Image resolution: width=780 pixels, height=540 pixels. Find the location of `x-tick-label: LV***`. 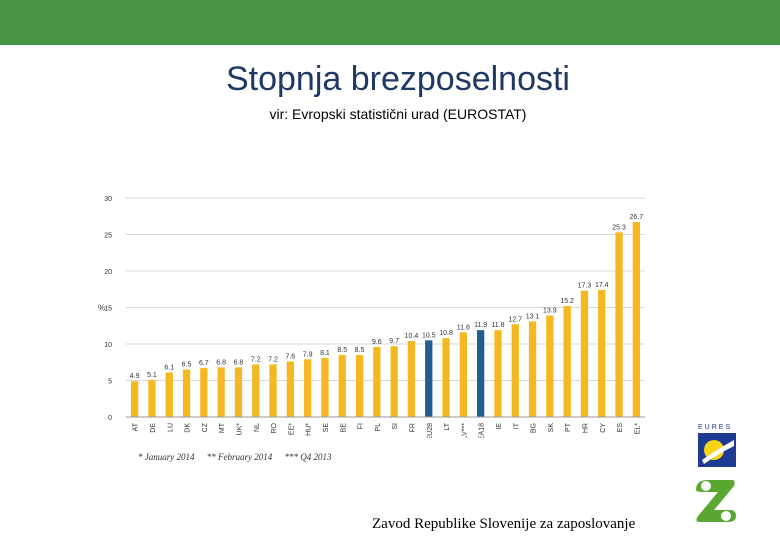

x-tick-label: LV*** is located at coordinates (464, 430).